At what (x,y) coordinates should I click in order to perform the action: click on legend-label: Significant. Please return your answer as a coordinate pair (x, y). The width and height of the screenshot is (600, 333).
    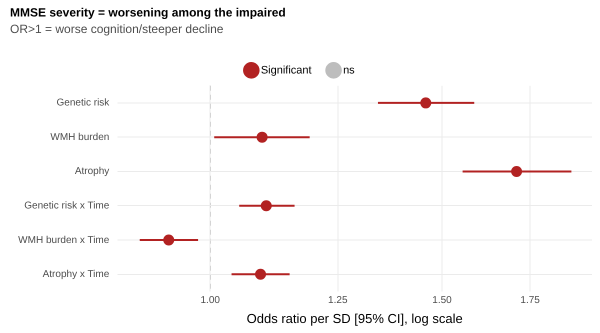
    Looking at the image, I should click on (286, 70).